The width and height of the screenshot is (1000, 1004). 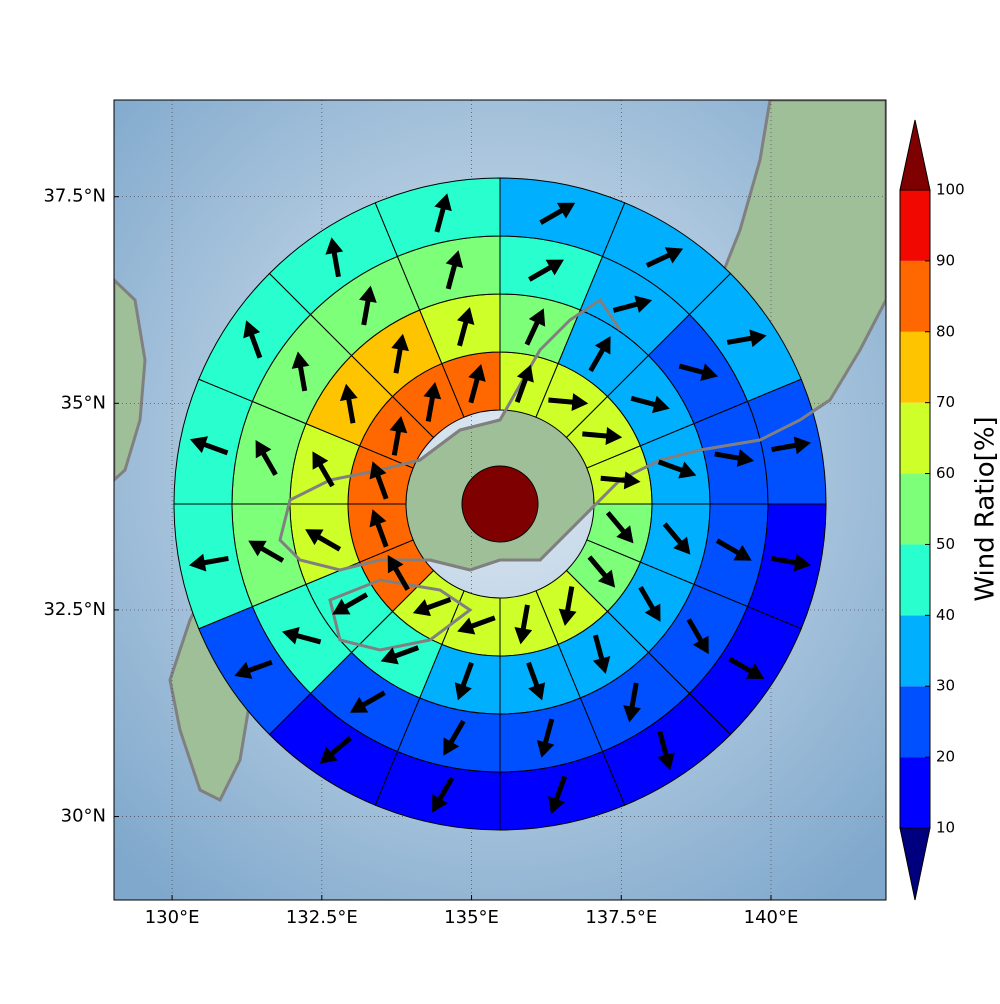 What do you see at coordinates (74, 609) in the screenshot?
I see `y-tick-label: 32.5°N` at bounding box center [74, 609].